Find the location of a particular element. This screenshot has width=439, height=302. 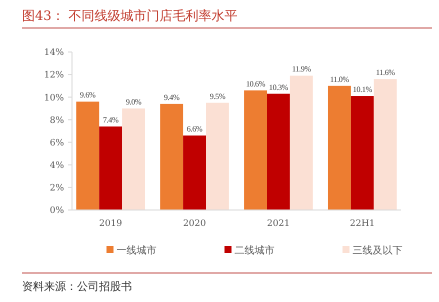

chart-title: 图43： 不同线级城市门店毛利率水平 is located at coordinates (130, 16).